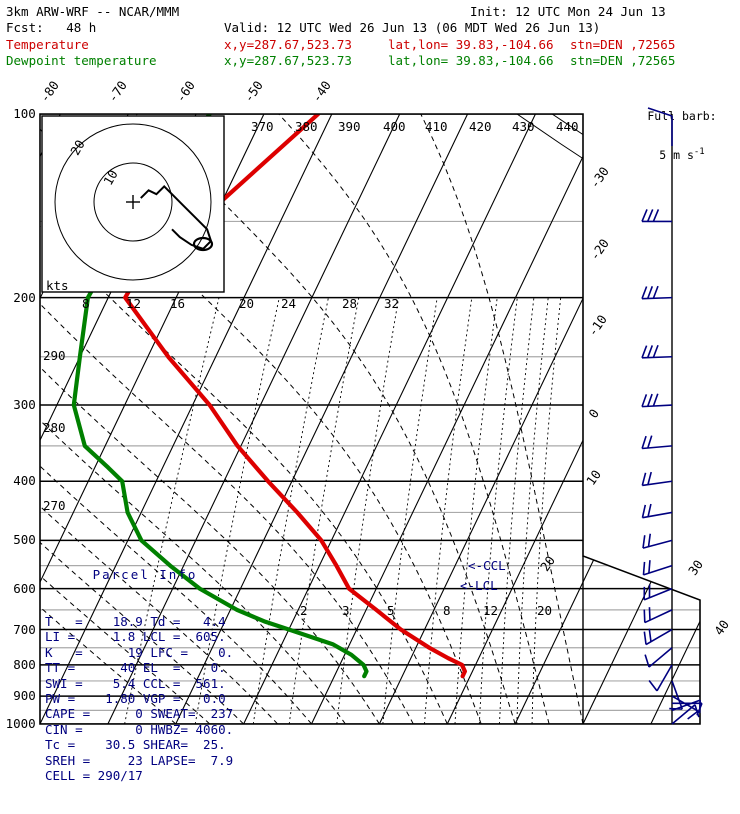 This screenshot has height=814, width=740. Describe the element at coordinates (24, 588) in the screenshot. I see `pressure-label-600: 600` at that location.